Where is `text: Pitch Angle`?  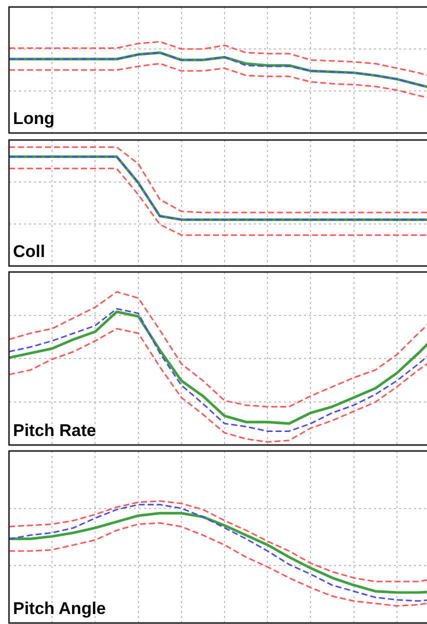
text: Pitch Angle is located at coordinates (59, 608).